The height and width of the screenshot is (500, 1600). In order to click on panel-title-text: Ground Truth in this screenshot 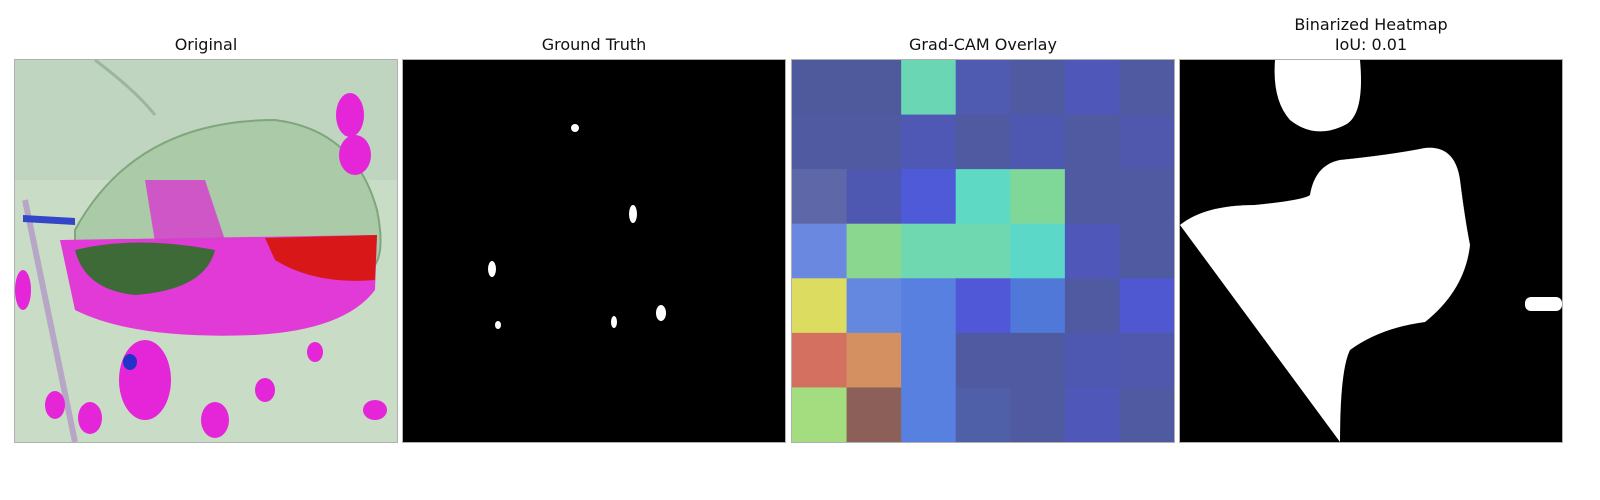, I will do `click(594, 44)`.